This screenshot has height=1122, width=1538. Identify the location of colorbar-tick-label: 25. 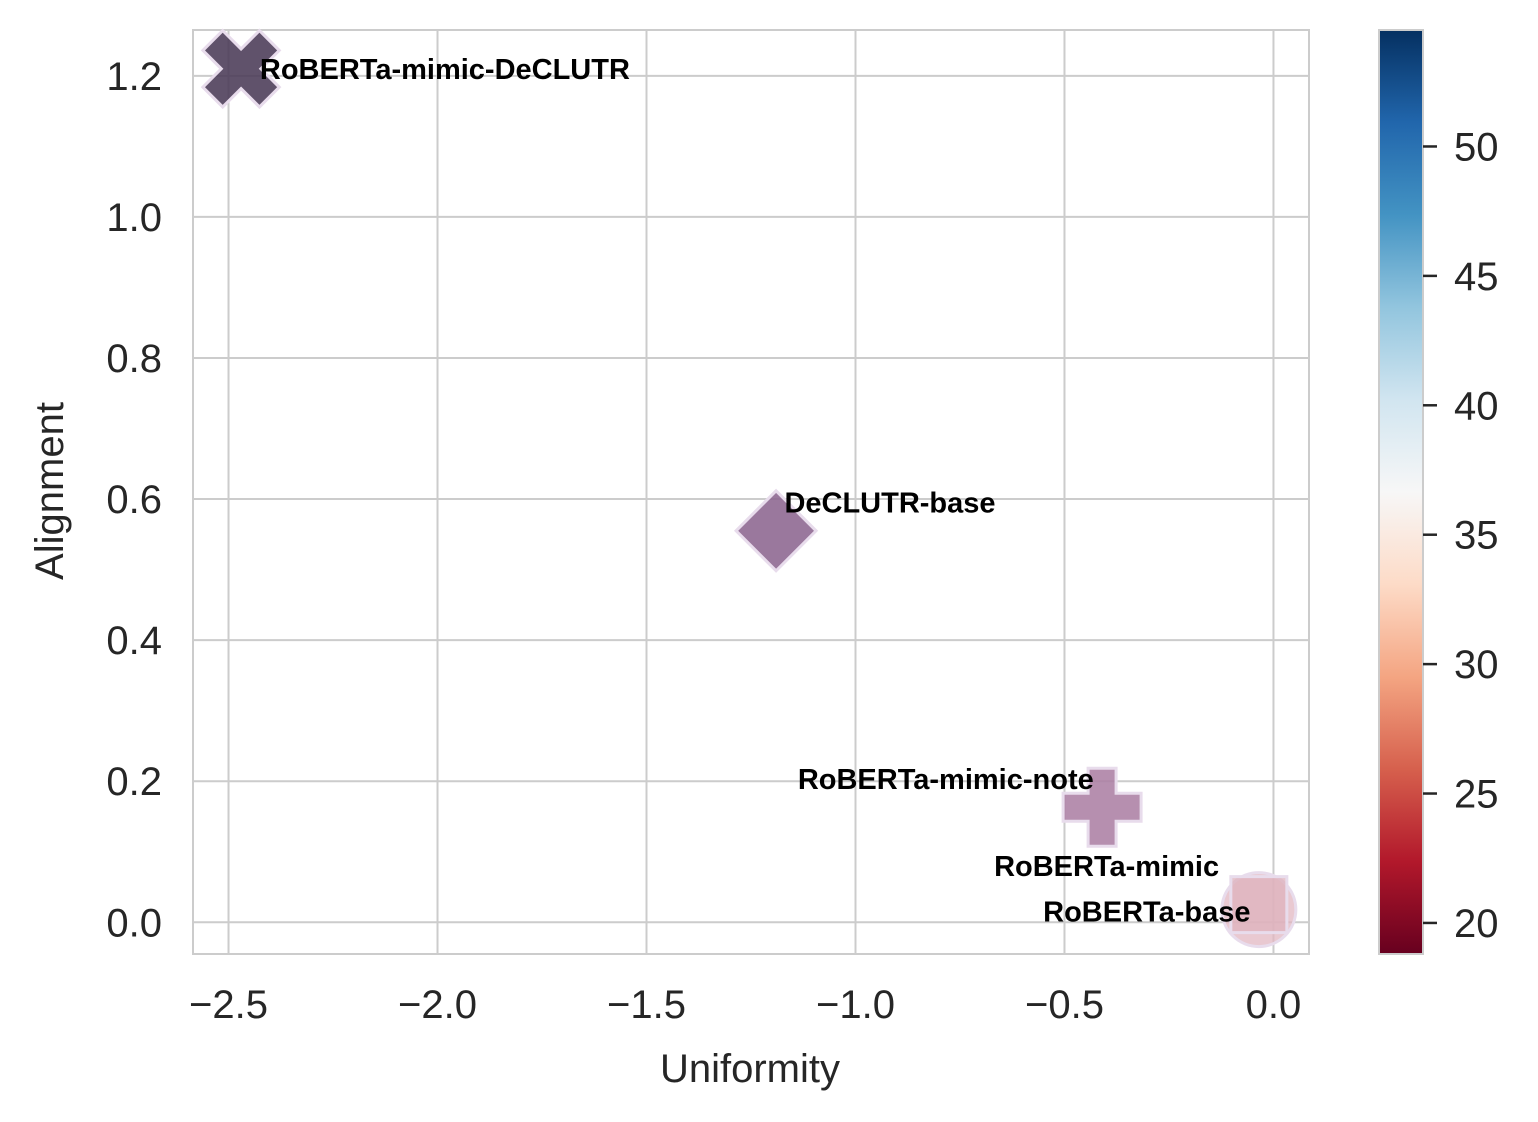
(1476, 795).